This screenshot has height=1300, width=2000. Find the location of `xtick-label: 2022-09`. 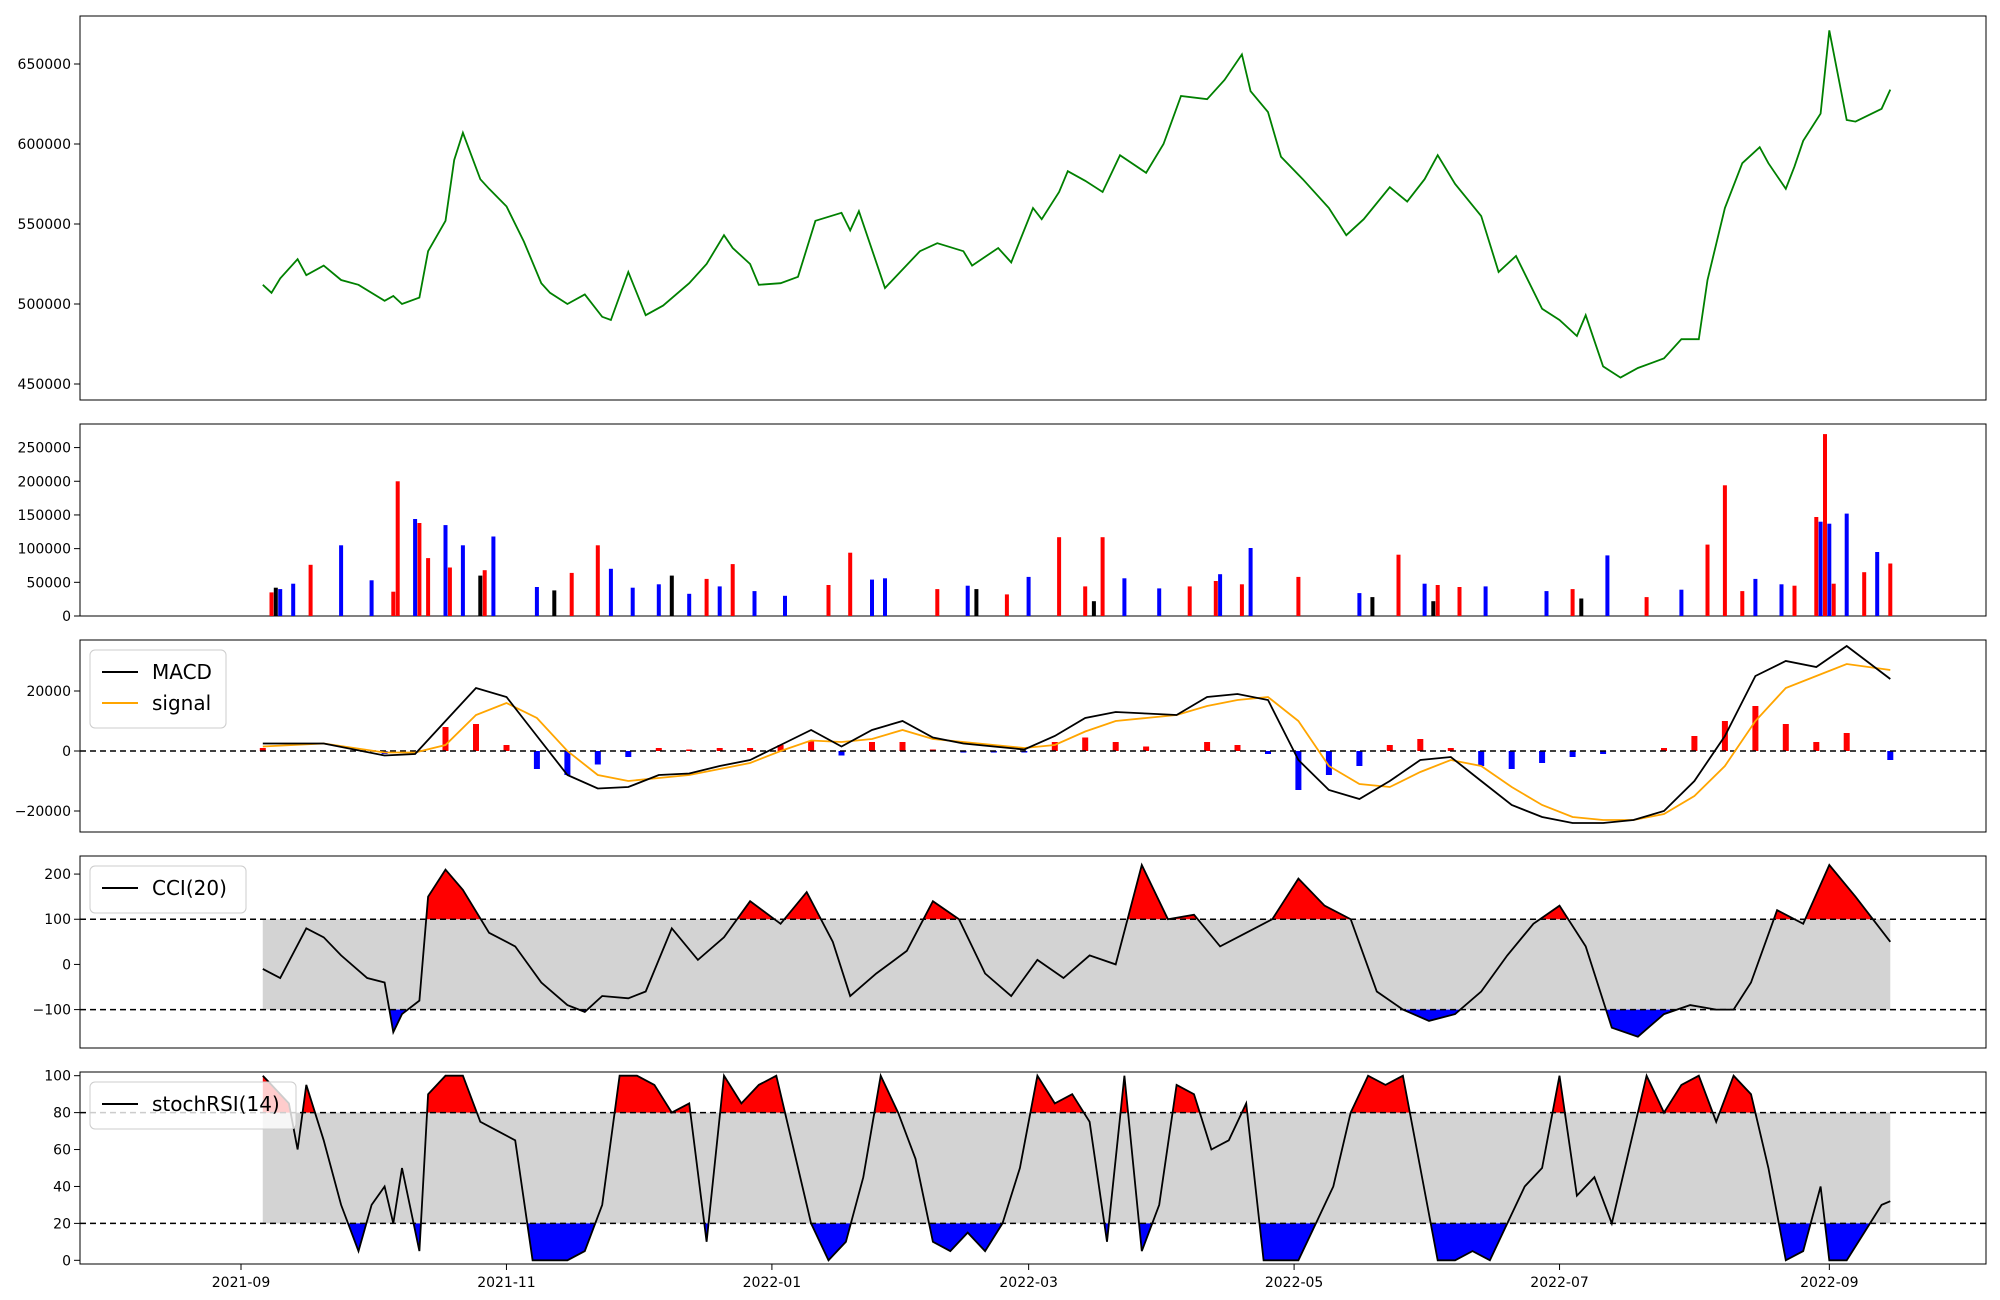

xtick-label: 2022-09 is located at coordinates (1829, 1283).